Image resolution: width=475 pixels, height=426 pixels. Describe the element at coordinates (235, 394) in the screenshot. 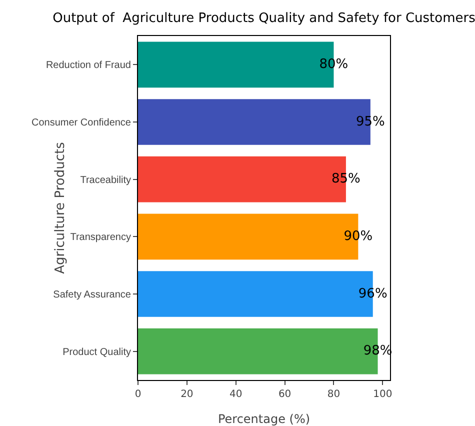

I see `x-tick-label: 40` at that location.